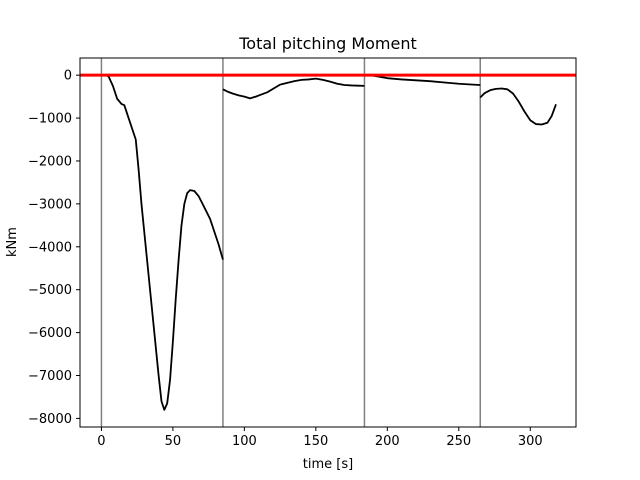  What do you see at coordinates (315, 441) in the screenshot?
I see `x-tick-label: 150` at bounding box center [315, 441].